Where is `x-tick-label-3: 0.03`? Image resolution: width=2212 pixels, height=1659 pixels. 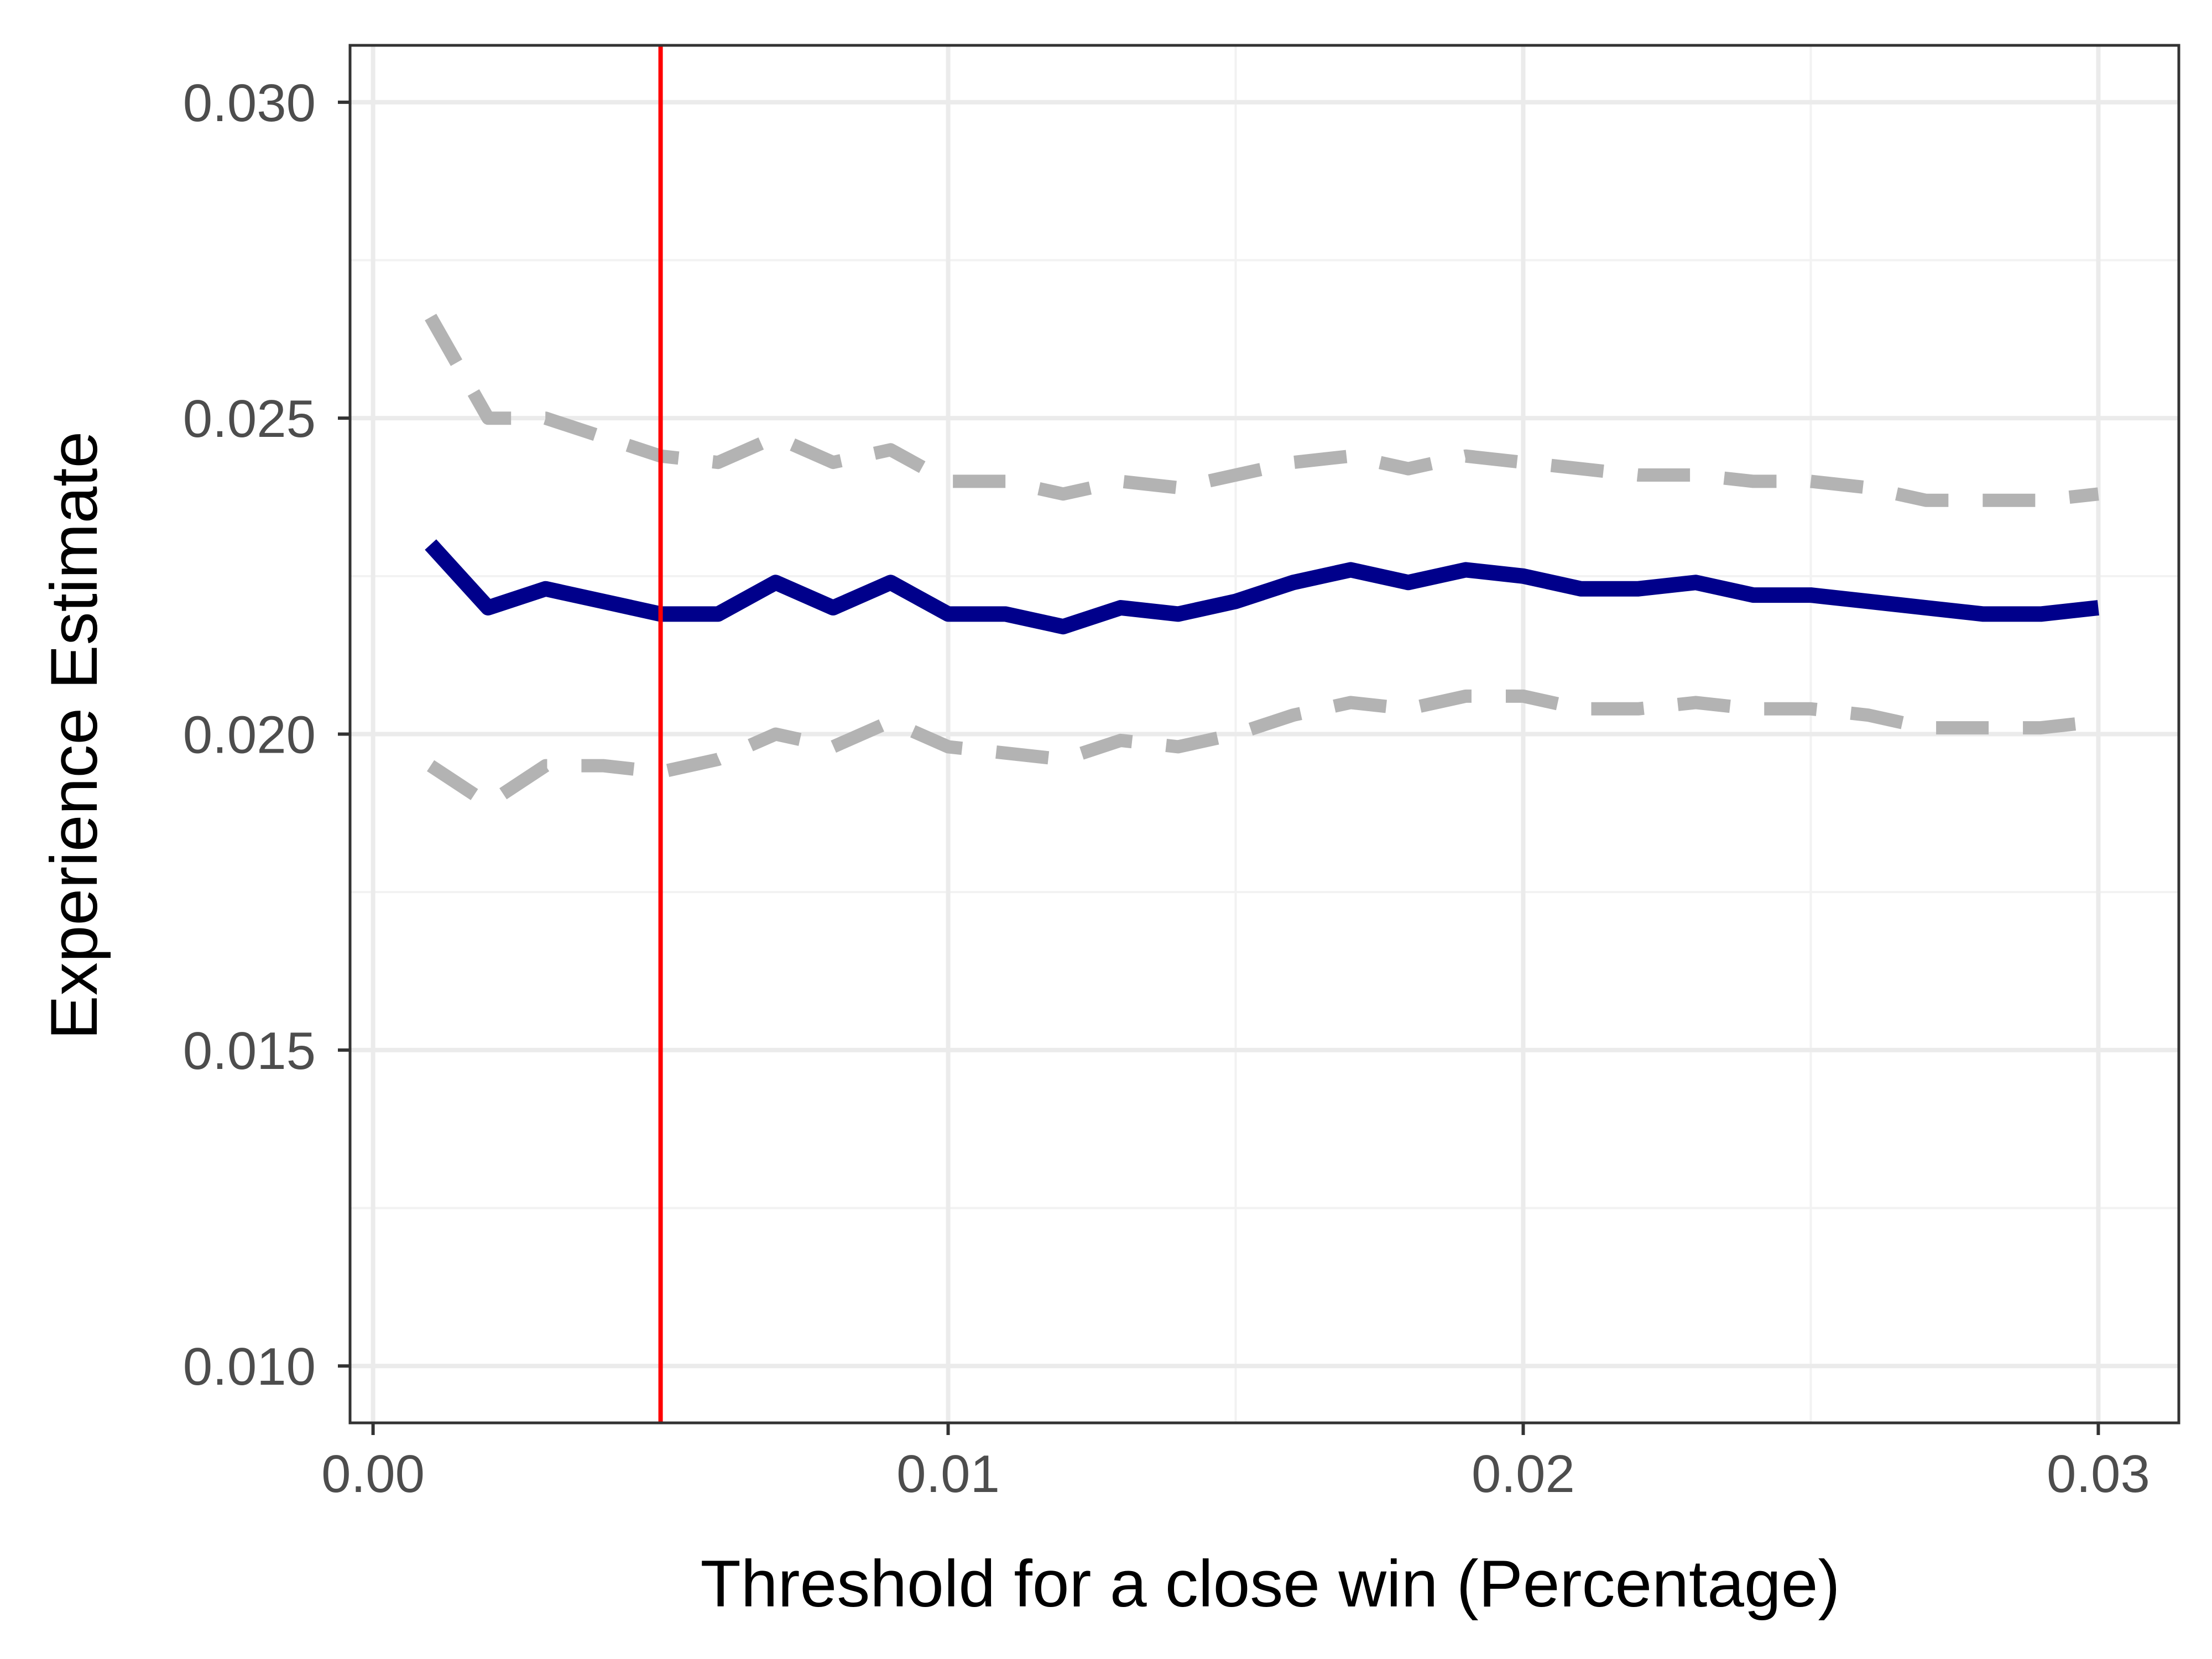 x-tick-label-3: 0.03 is located at coordinates (2098, 1474).